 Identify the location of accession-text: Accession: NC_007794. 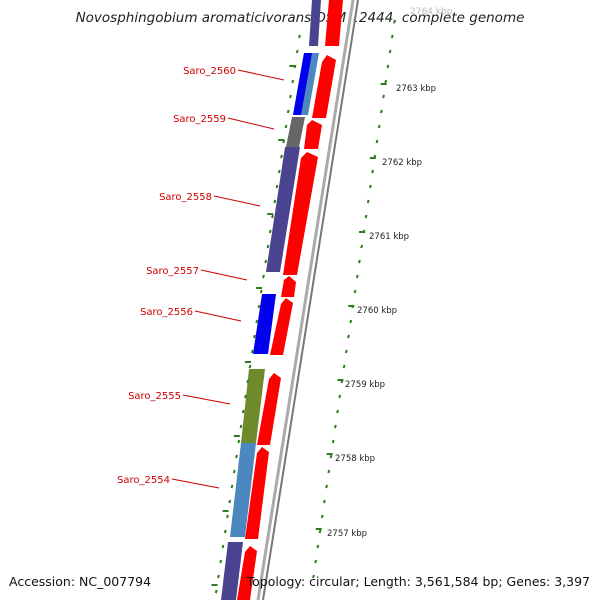
(80, 581).